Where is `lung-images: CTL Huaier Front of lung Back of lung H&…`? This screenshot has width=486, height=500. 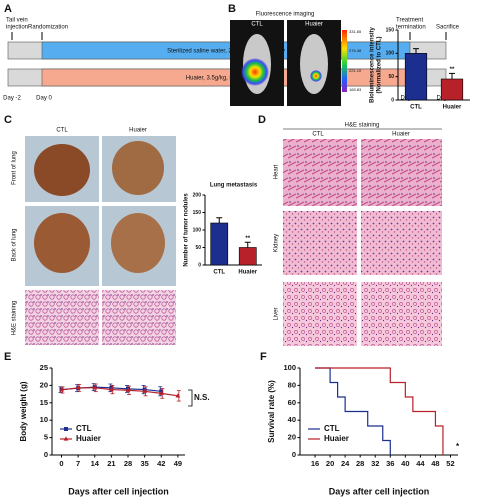 lung-images: CTL Huaier Front of lung Back of lung H&… is located at coordinates (94, 236).